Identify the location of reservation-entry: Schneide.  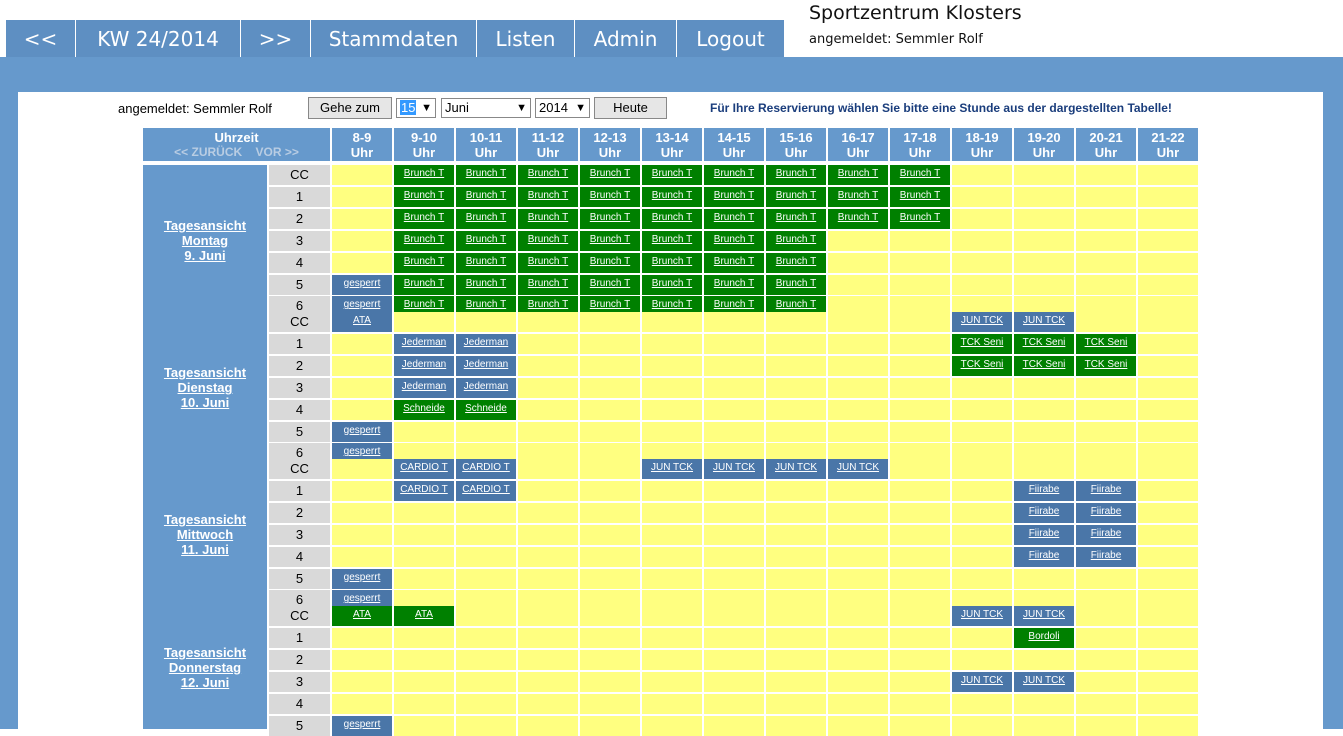
(486, 409).